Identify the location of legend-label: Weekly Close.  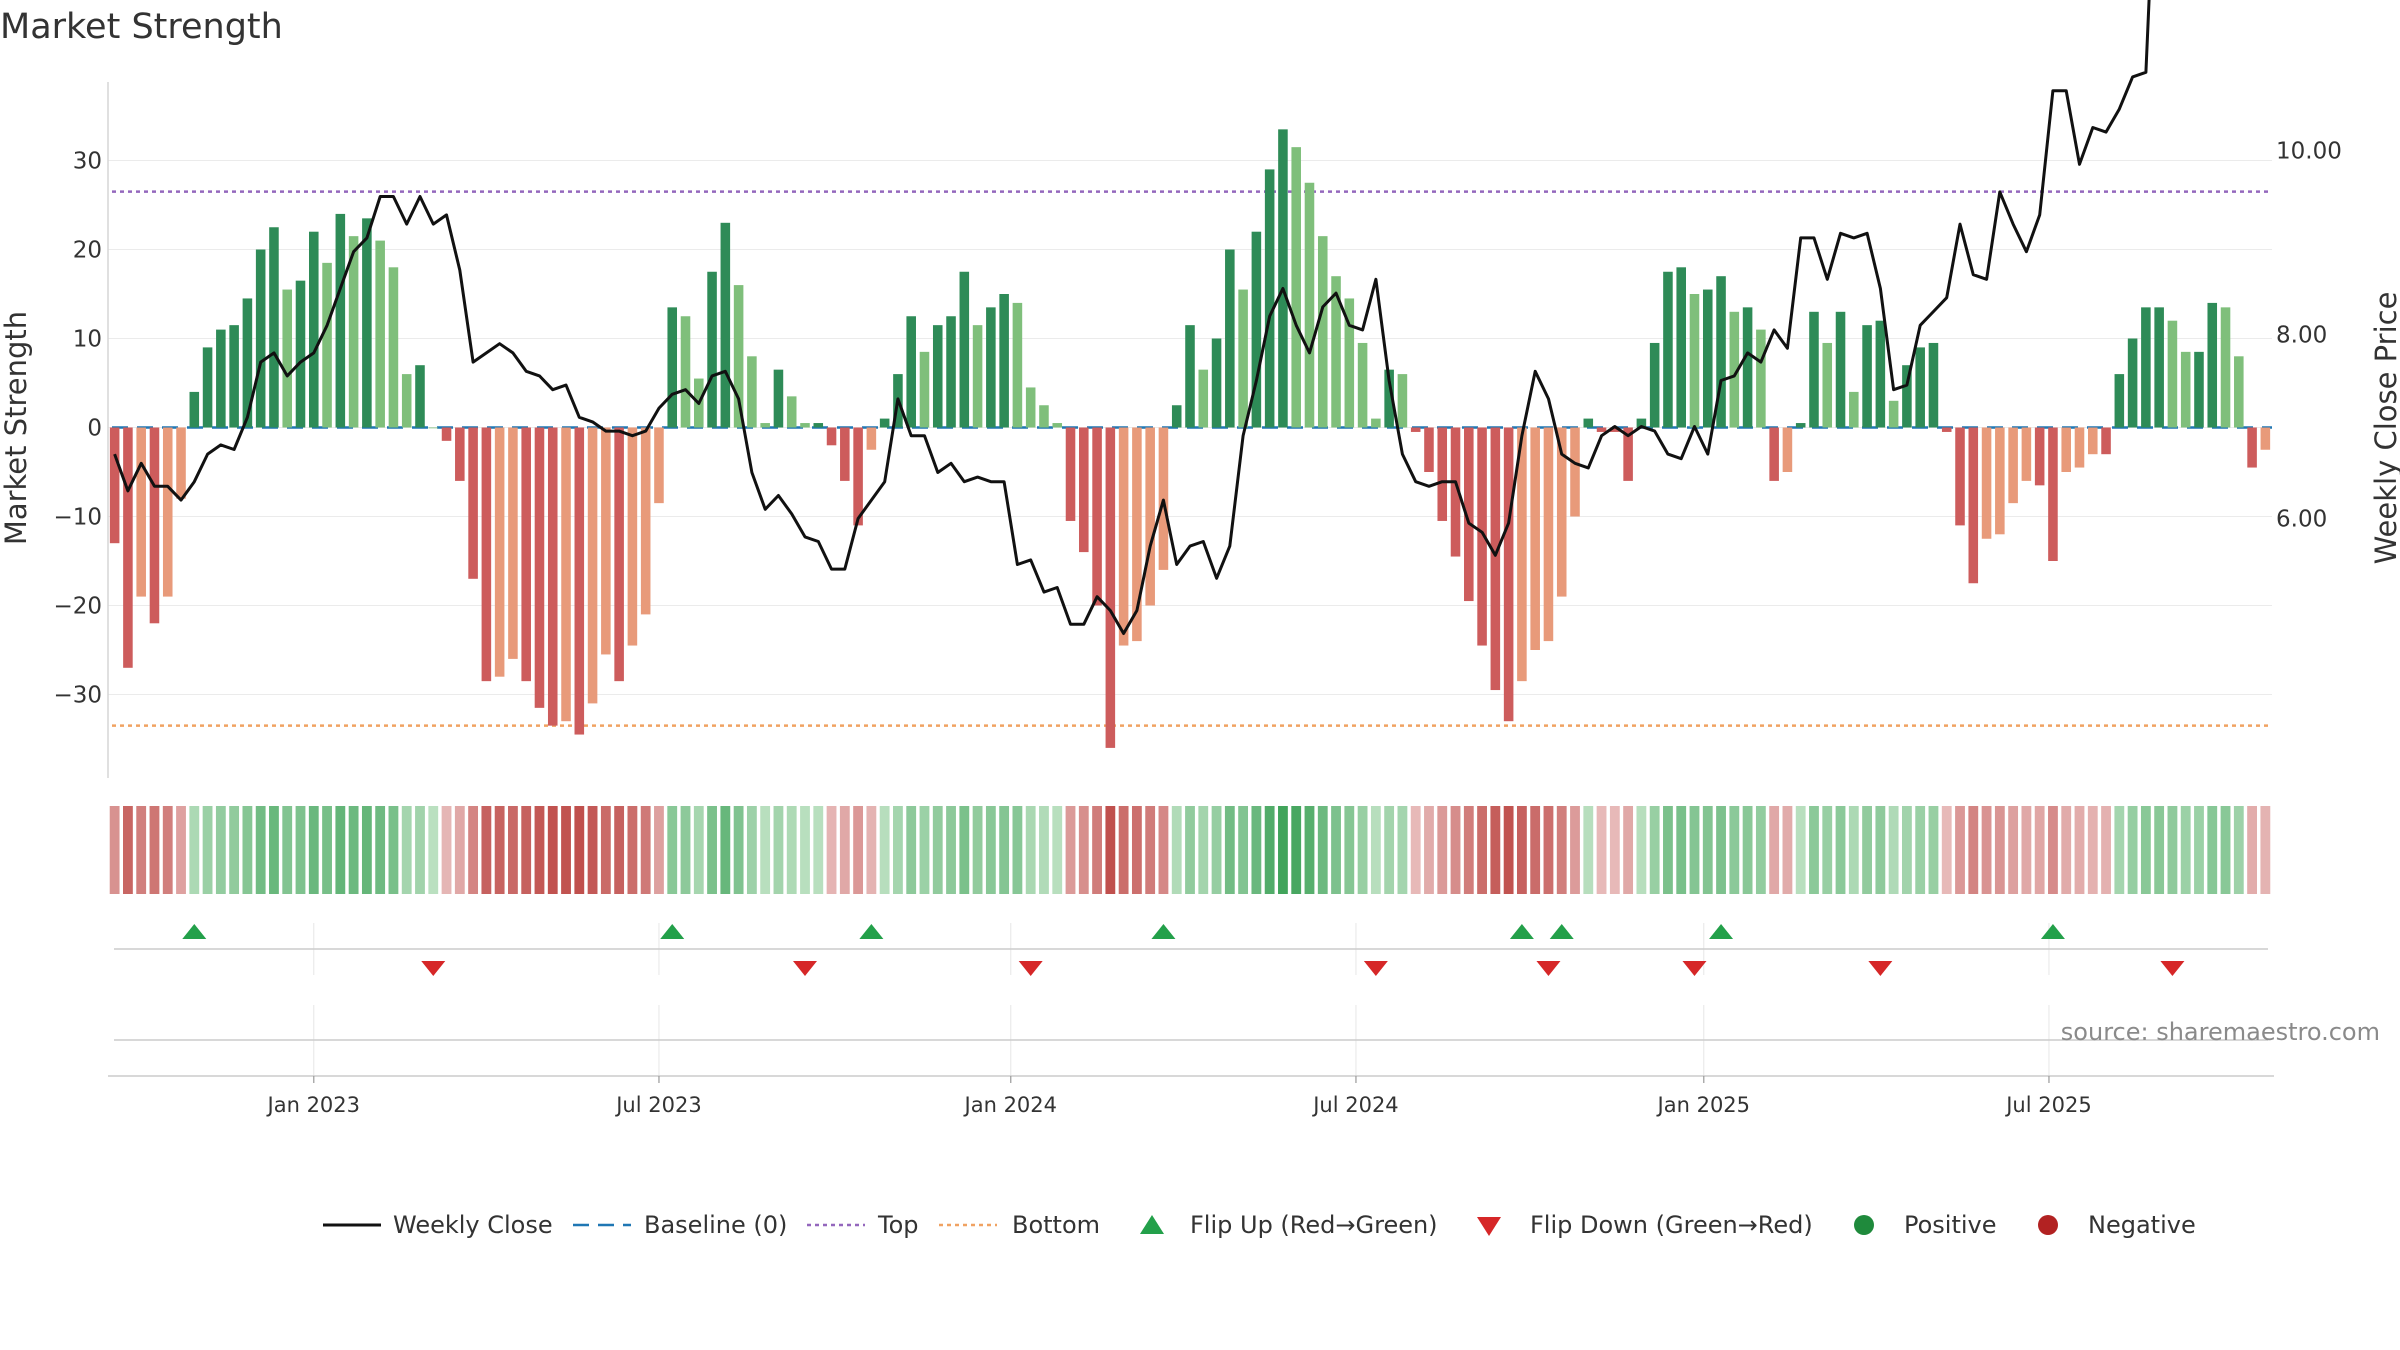
(473, 1225).